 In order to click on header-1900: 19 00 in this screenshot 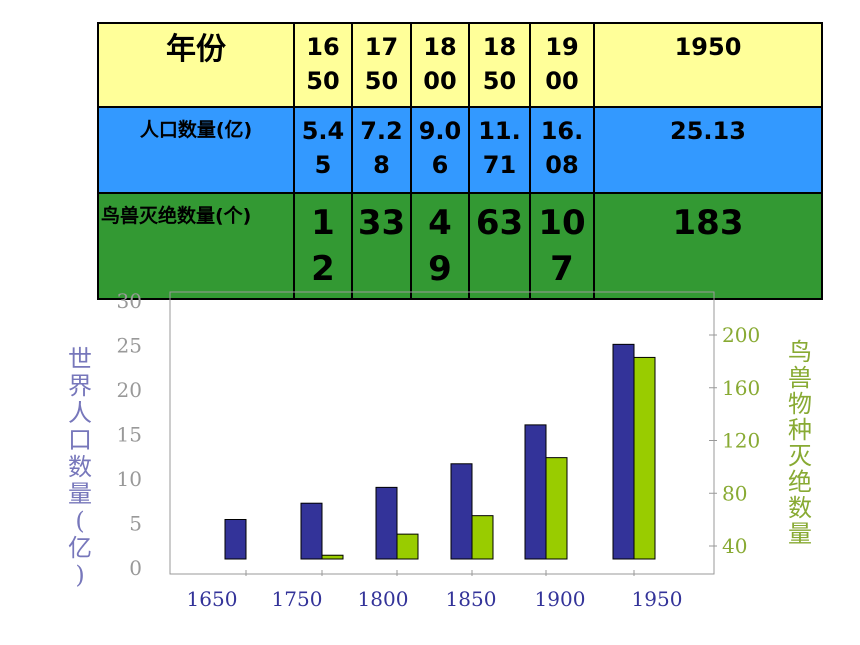, I will do `click(562, 65)`.